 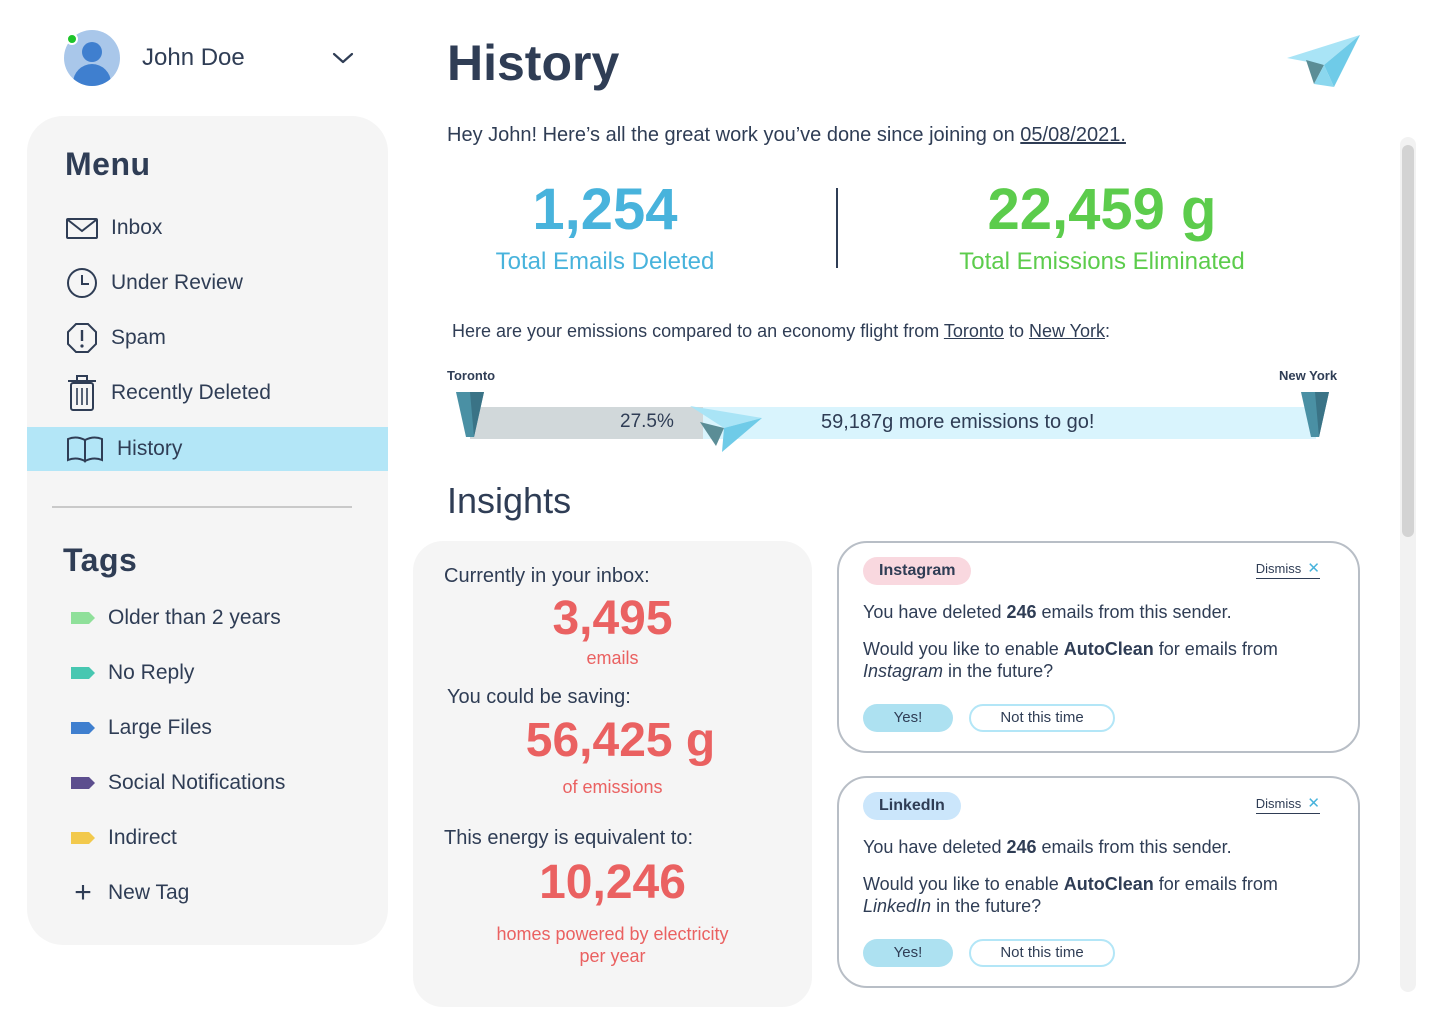 What do you see at coordinates (1102, 209) in the screenshot?
I see `emissions-value: 22,459 g` at bounding box center [1102, 209].